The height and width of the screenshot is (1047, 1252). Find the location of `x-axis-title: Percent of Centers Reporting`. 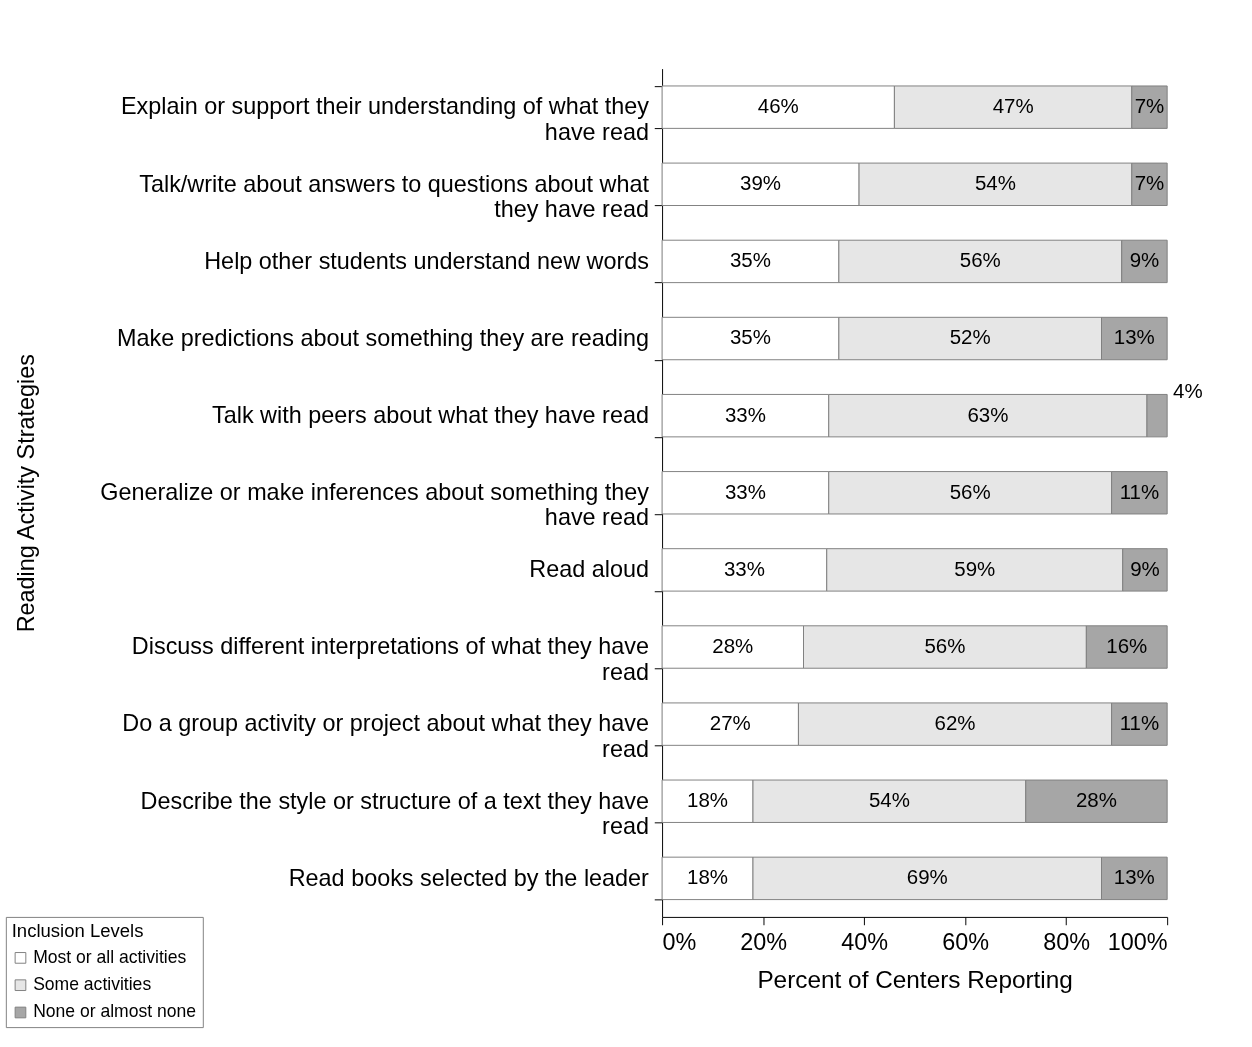

x-axis-title: Percent of Centers Reporting is located at coordinates (915, 979).